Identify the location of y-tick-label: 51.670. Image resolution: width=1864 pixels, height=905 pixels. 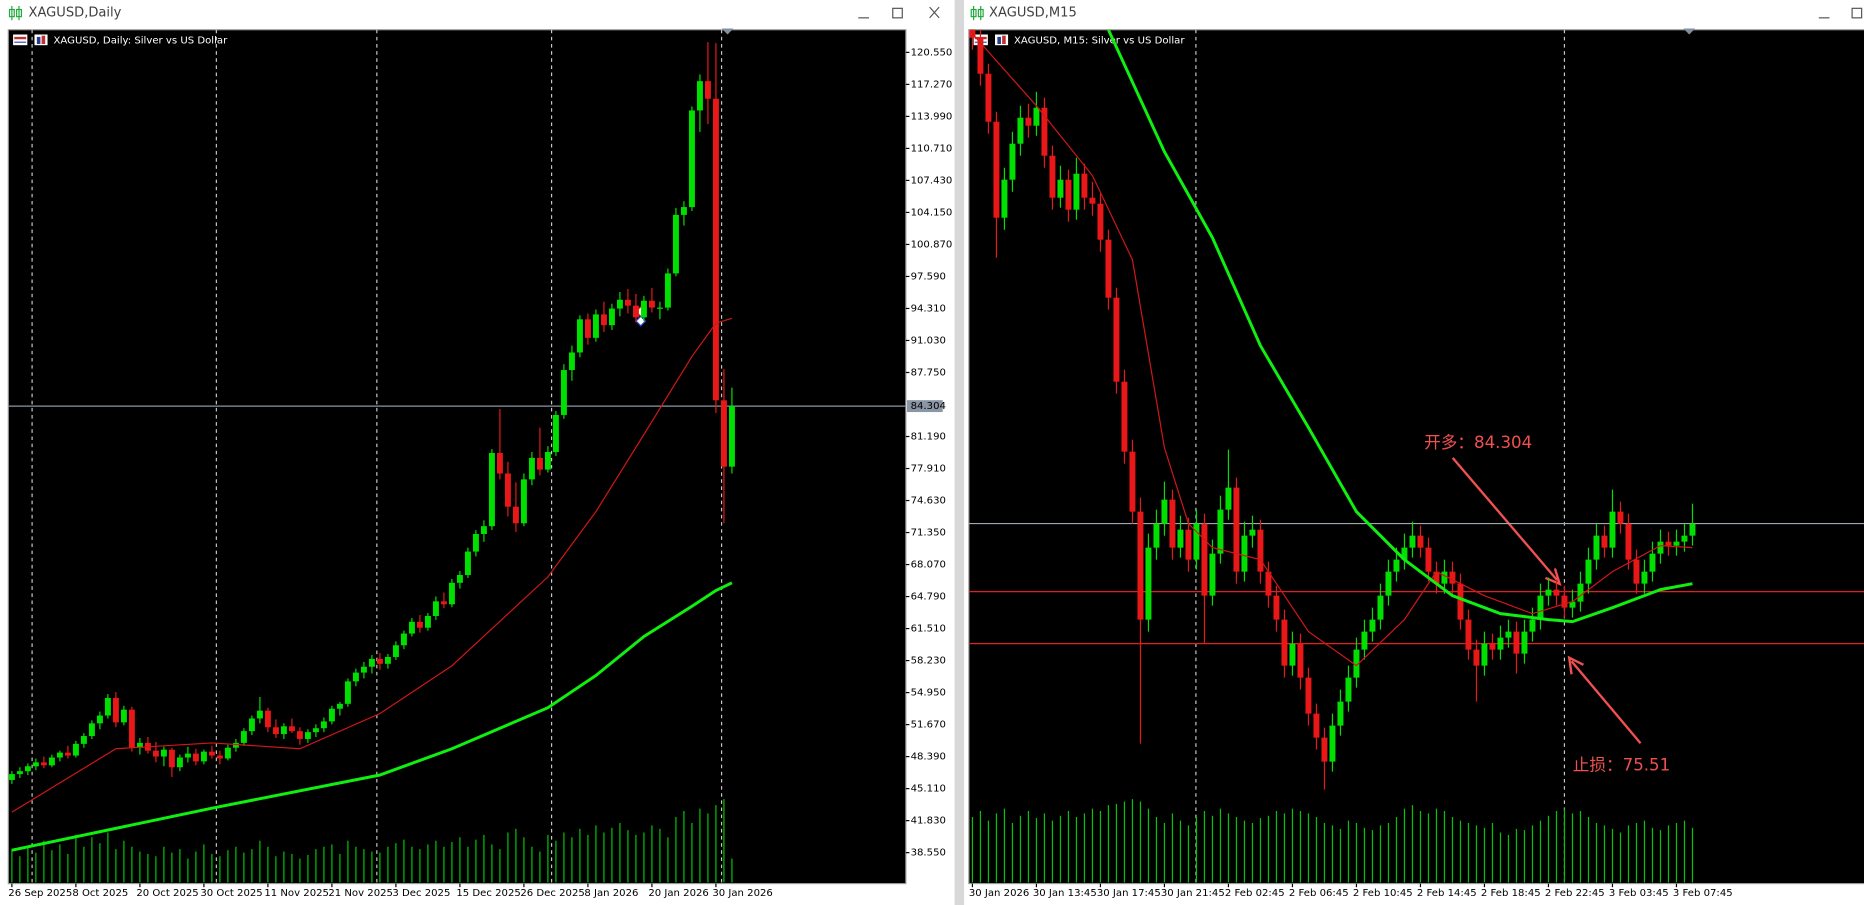
(928, 725).